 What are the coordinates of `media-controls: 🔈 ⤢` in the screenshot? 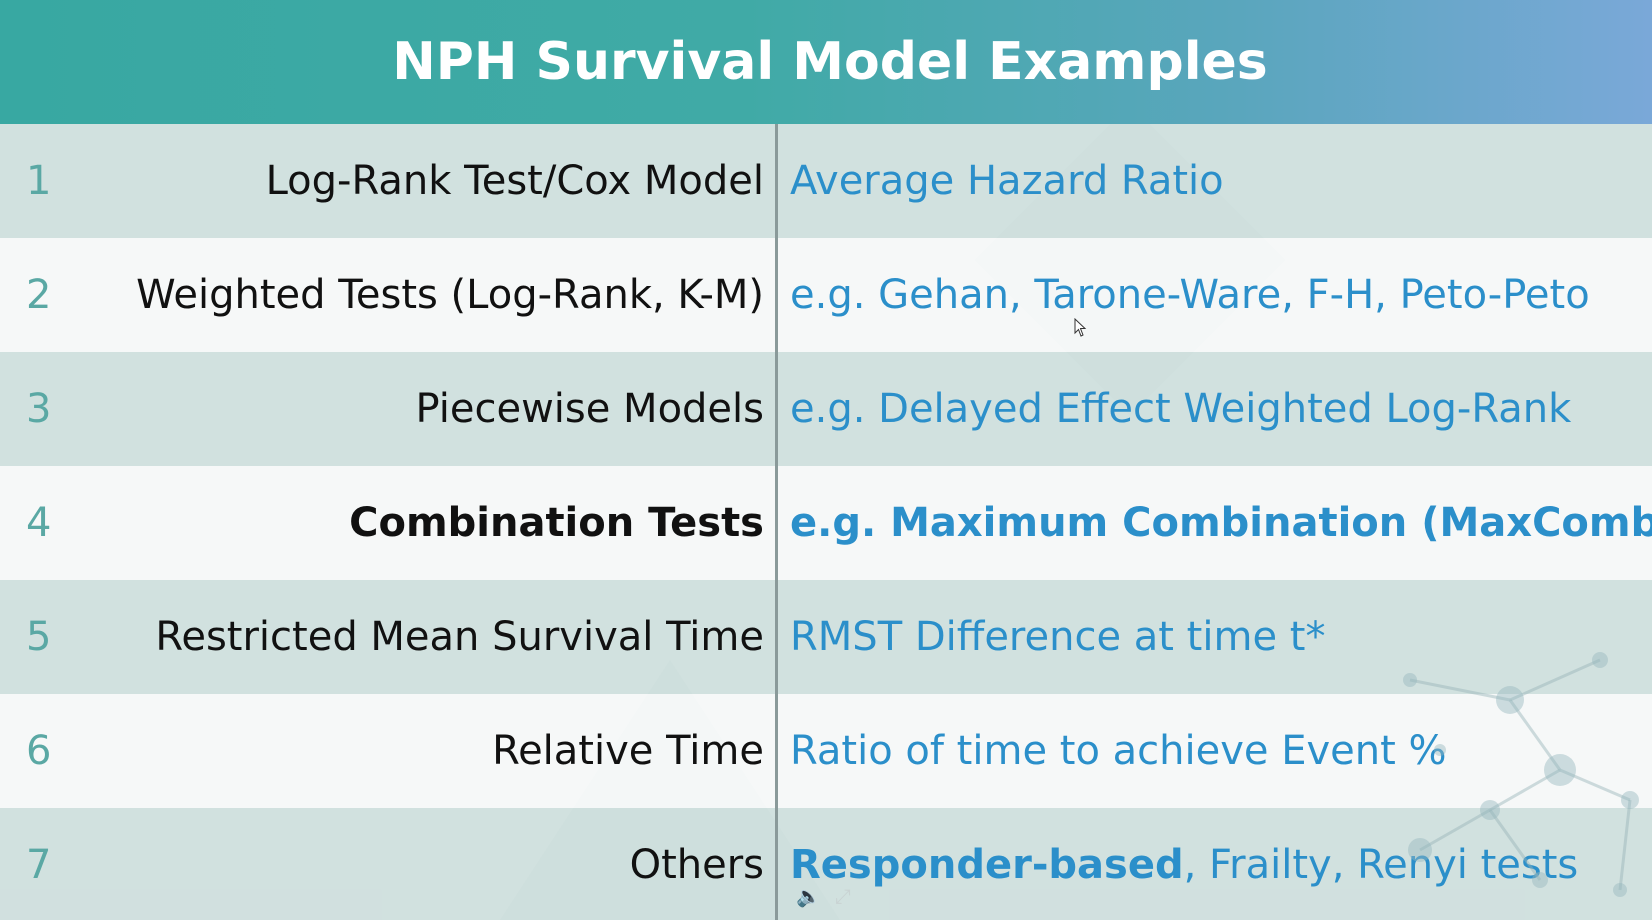 It's located at (823, 896).